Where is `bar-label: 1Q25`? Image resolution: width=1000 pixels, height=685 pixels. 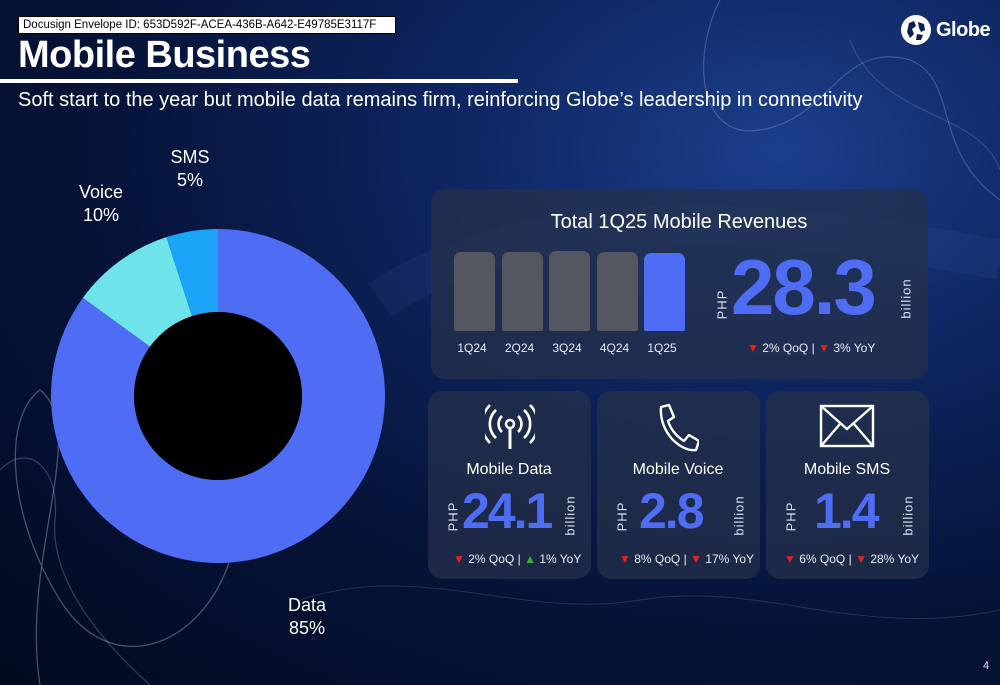
bar-label: 1Q25 is located at coordinates (662, 348).